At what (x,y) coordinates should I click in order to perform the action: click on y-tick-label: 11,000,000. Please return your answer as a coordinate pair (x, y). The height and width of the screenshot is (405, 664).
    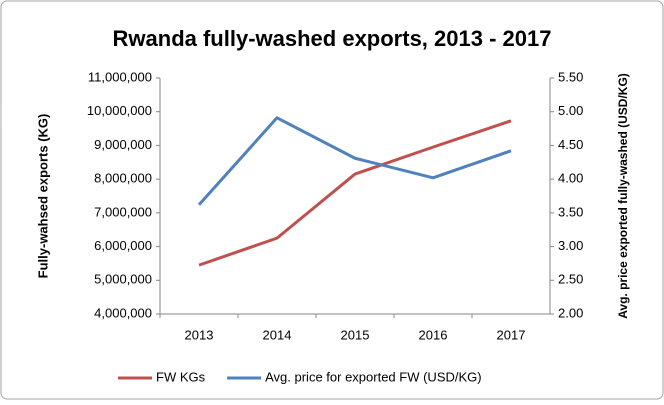
    Looking at the image, I should click on (120, 76).